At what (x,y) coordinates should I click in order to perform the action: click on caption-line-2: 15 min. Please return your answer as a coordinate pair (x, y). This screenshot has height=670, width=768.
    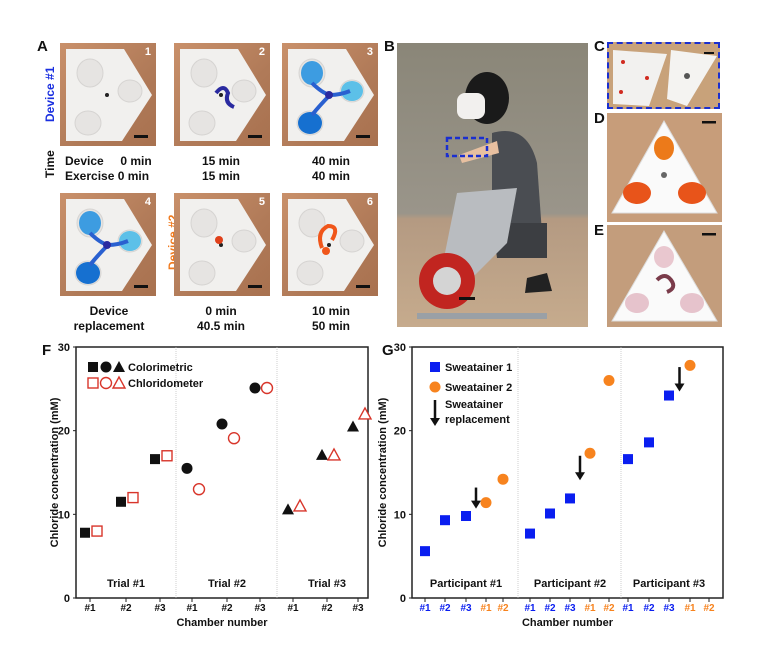
    Looking at the image, I should click on (220, 176).